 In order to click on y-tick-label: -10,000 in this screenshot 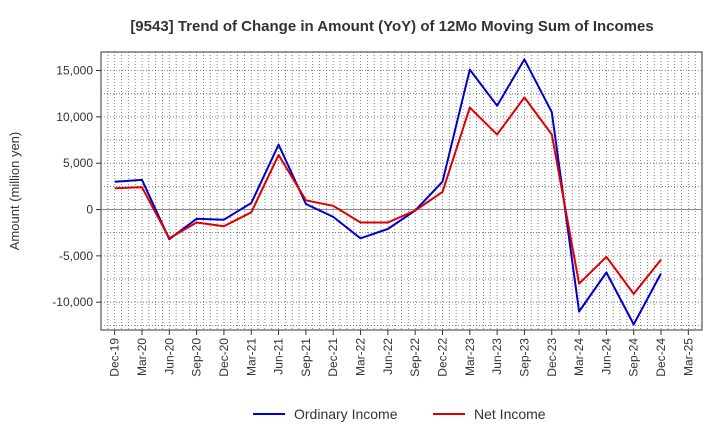, I will do `click(72, 302)`.